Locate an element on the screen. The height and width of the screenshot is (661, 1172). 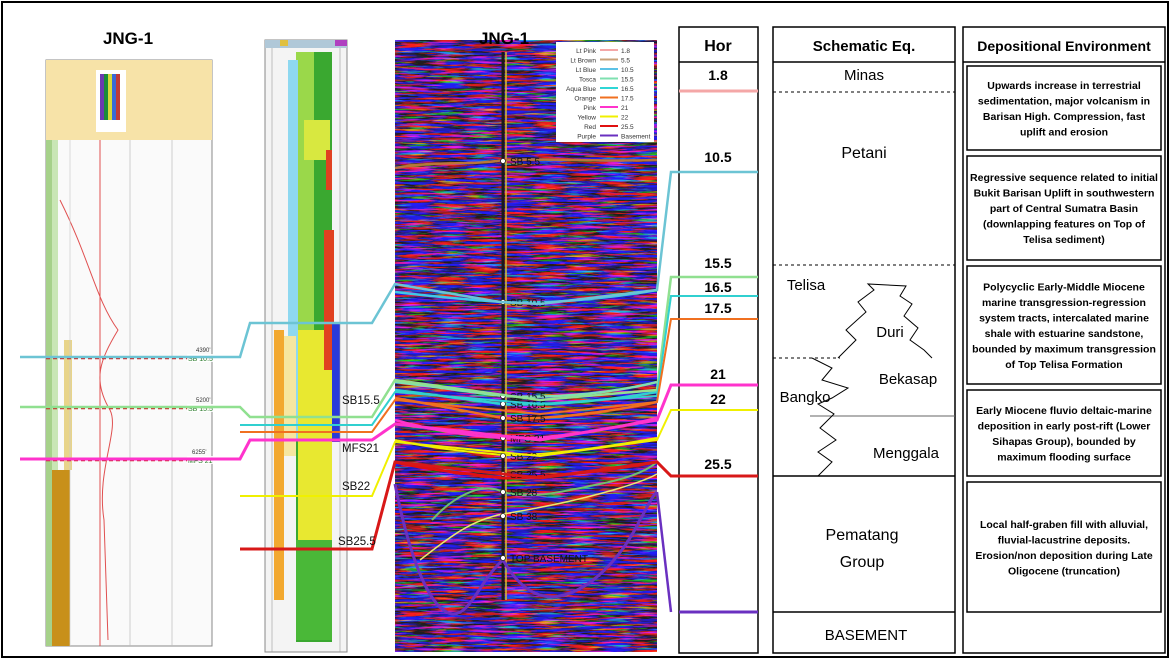
schematic-header: Schematic Eq. is located at coordinates (864, 46).